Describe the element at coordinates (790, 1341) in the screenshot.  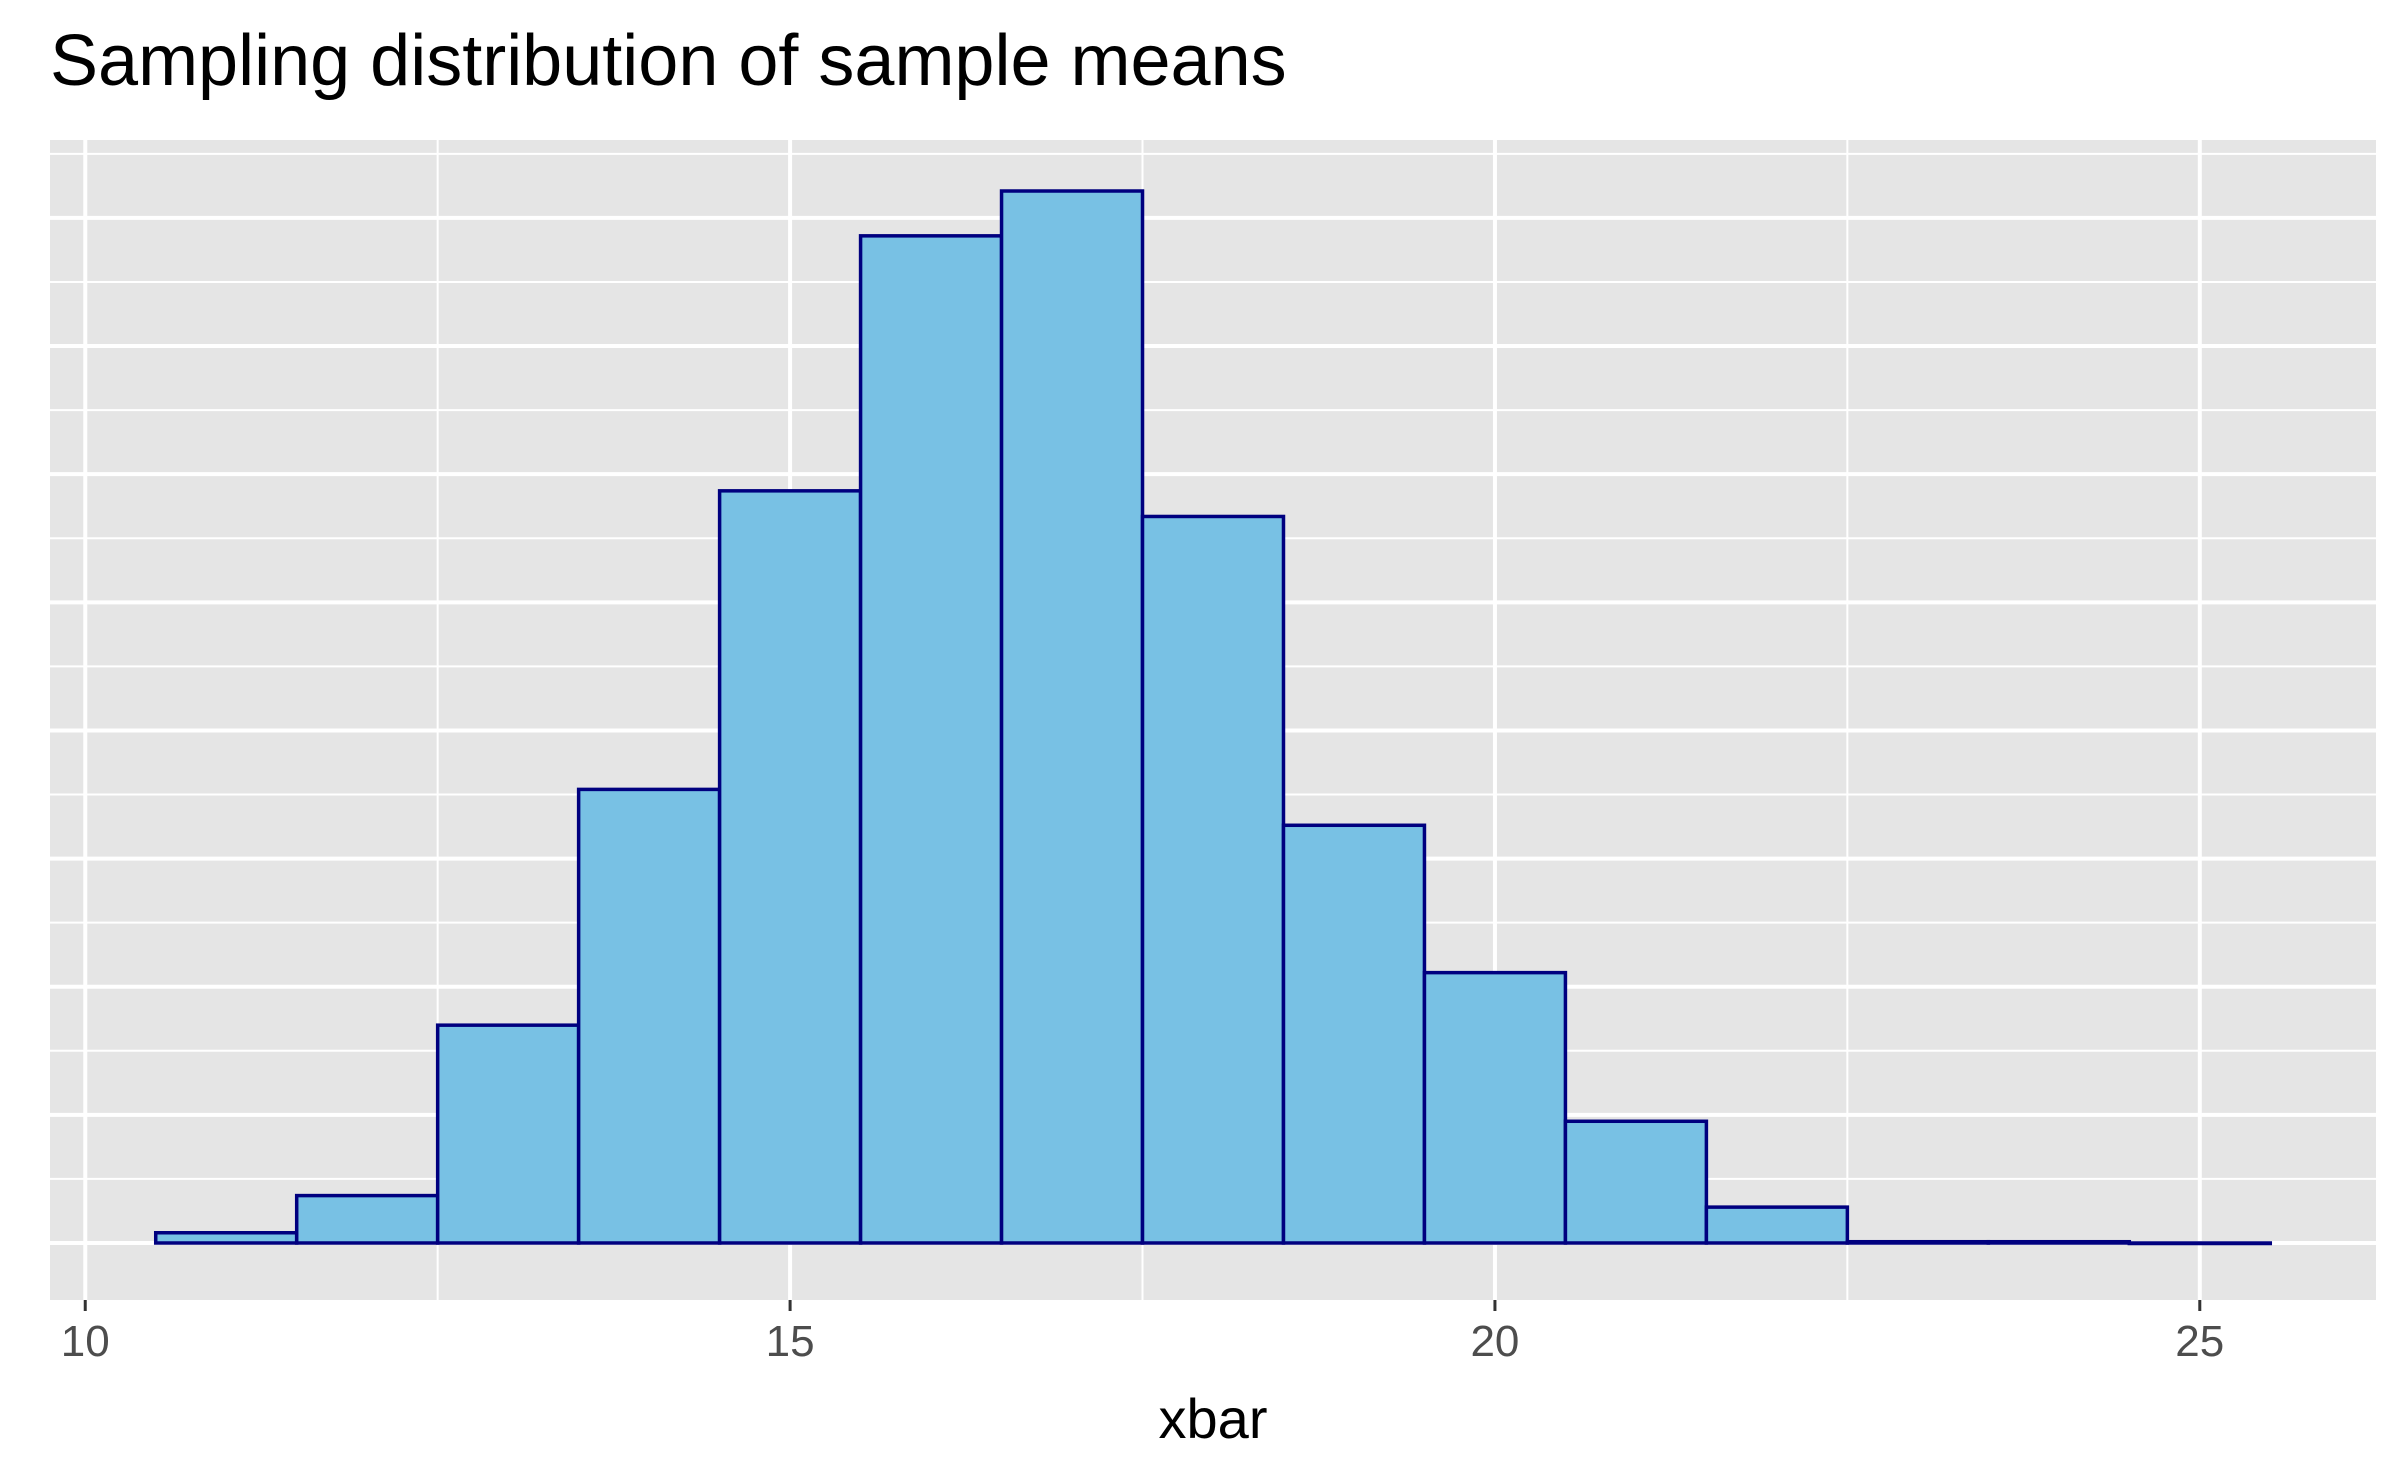
I see `x-axis-tick-label: 15` at that location.